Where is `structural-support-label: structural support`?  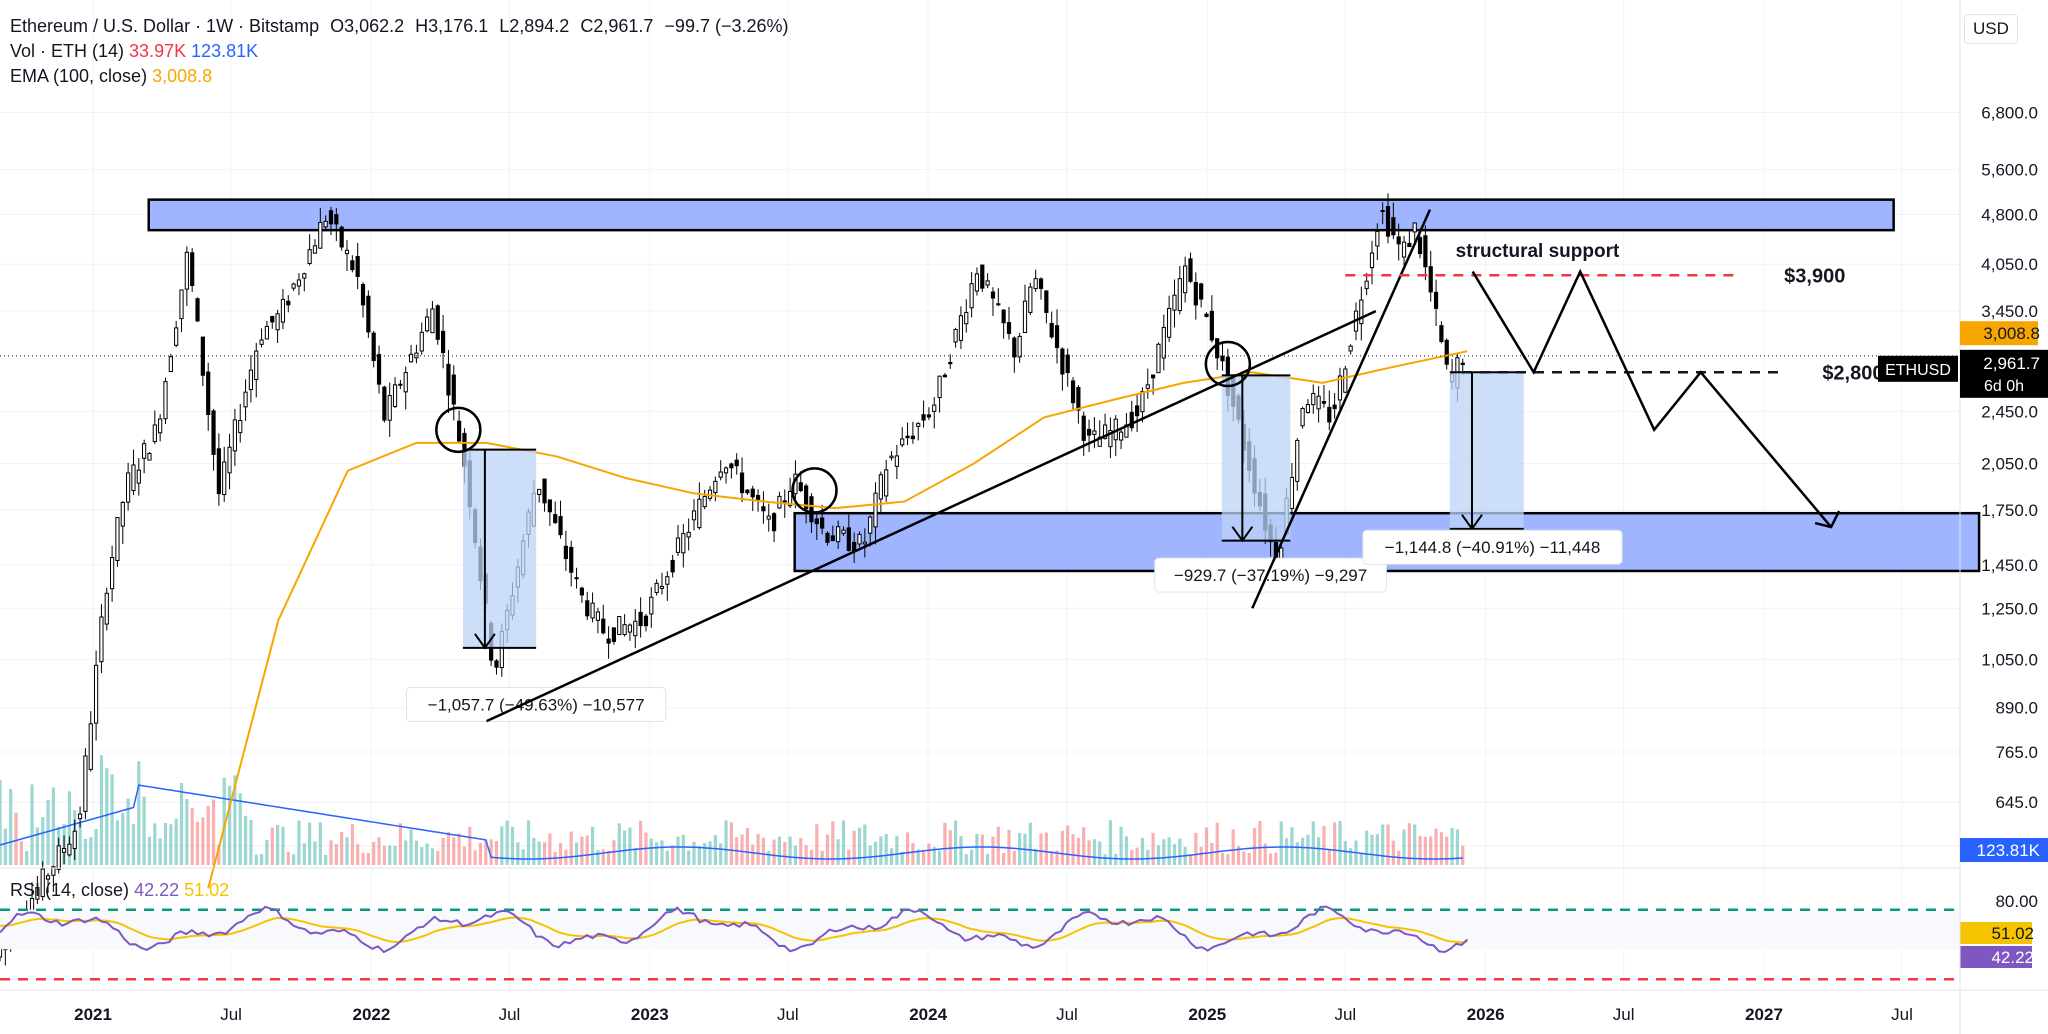
structural-support-label: structural support is located at coordinates (1538, 251).